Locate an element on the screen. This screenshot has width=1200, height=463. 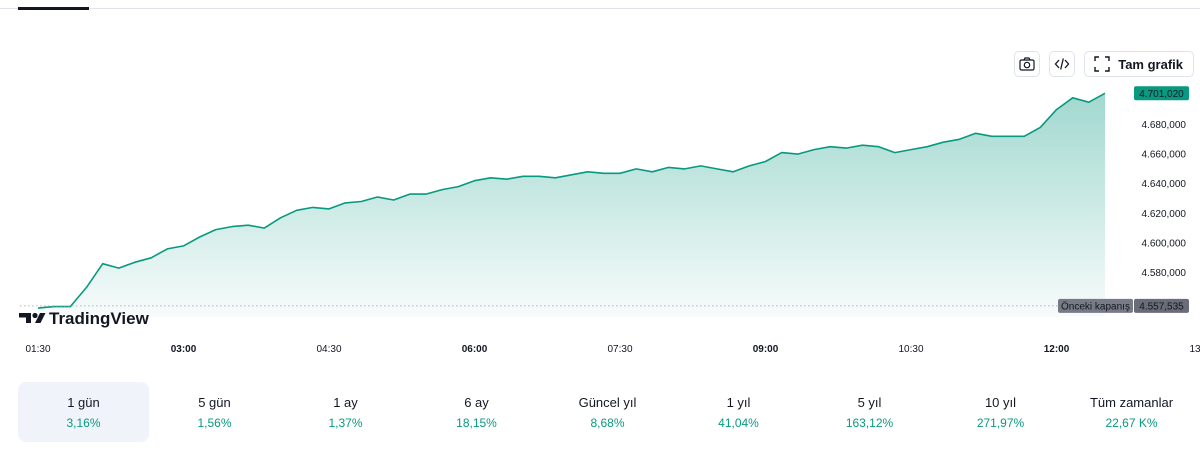
period-label: Tüm zamanlar is located at coordinates (1131, 402).